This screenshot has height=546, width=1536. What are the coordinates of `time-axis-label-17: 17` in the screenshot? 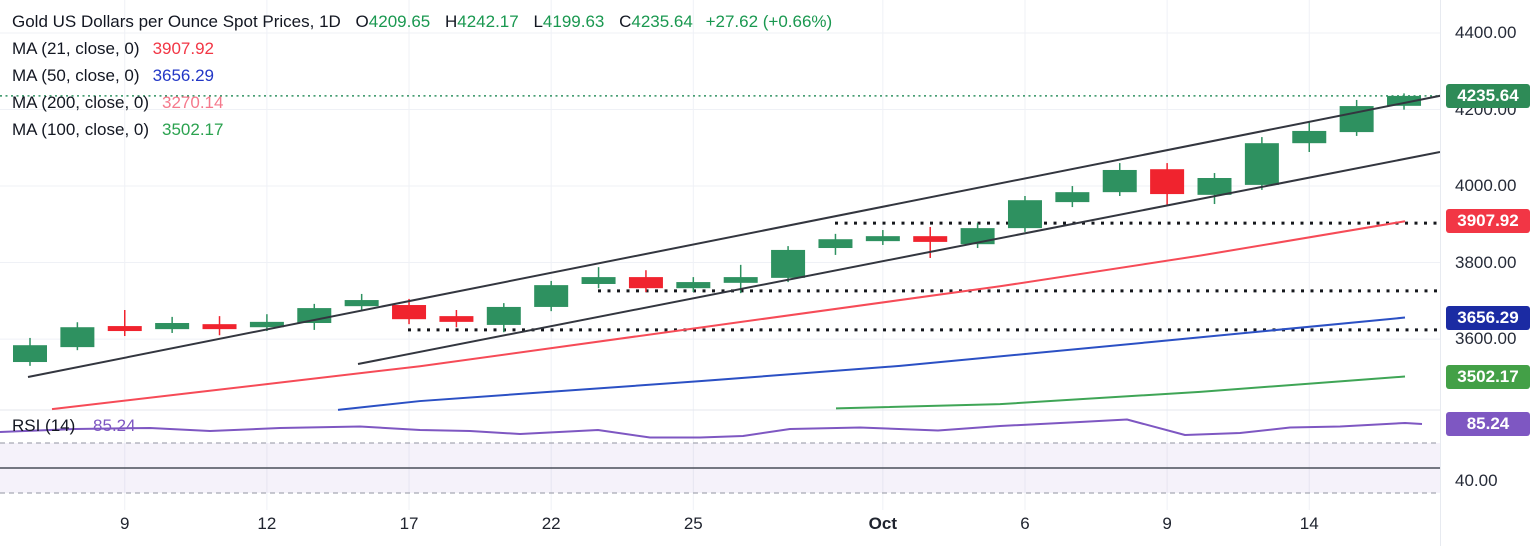 It's located at (409, 523).